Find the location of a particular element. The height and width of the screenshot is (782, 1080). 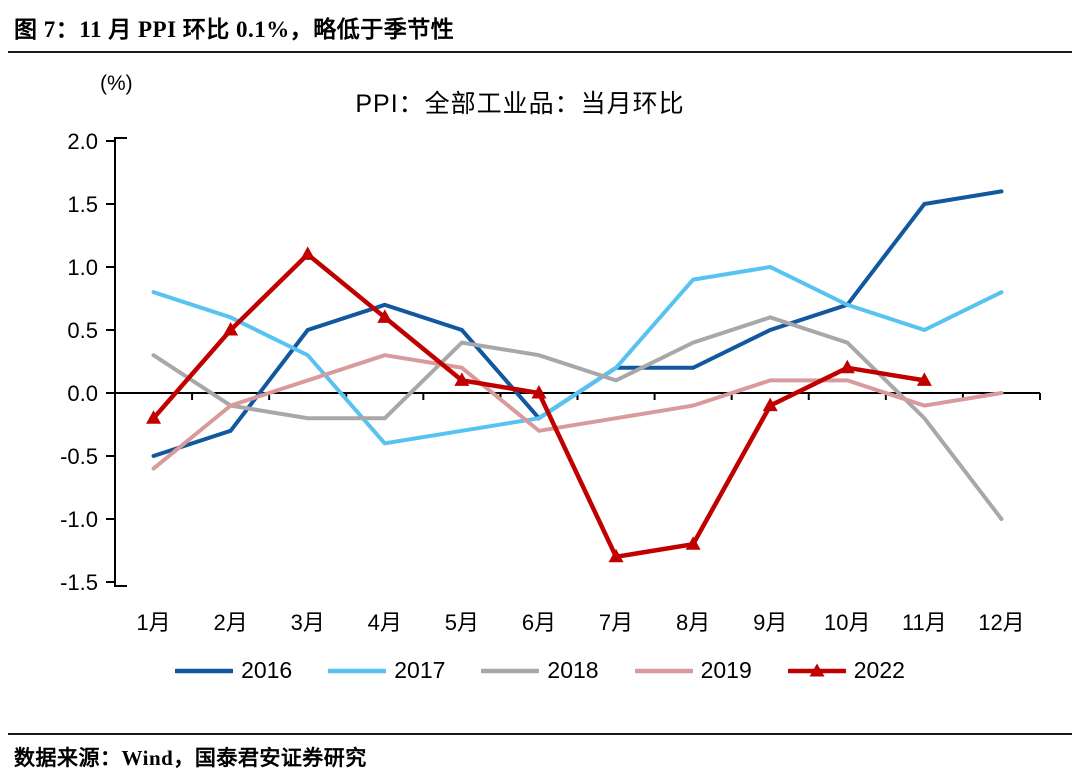

series-line-2019 is located at coordinates (577, 412).